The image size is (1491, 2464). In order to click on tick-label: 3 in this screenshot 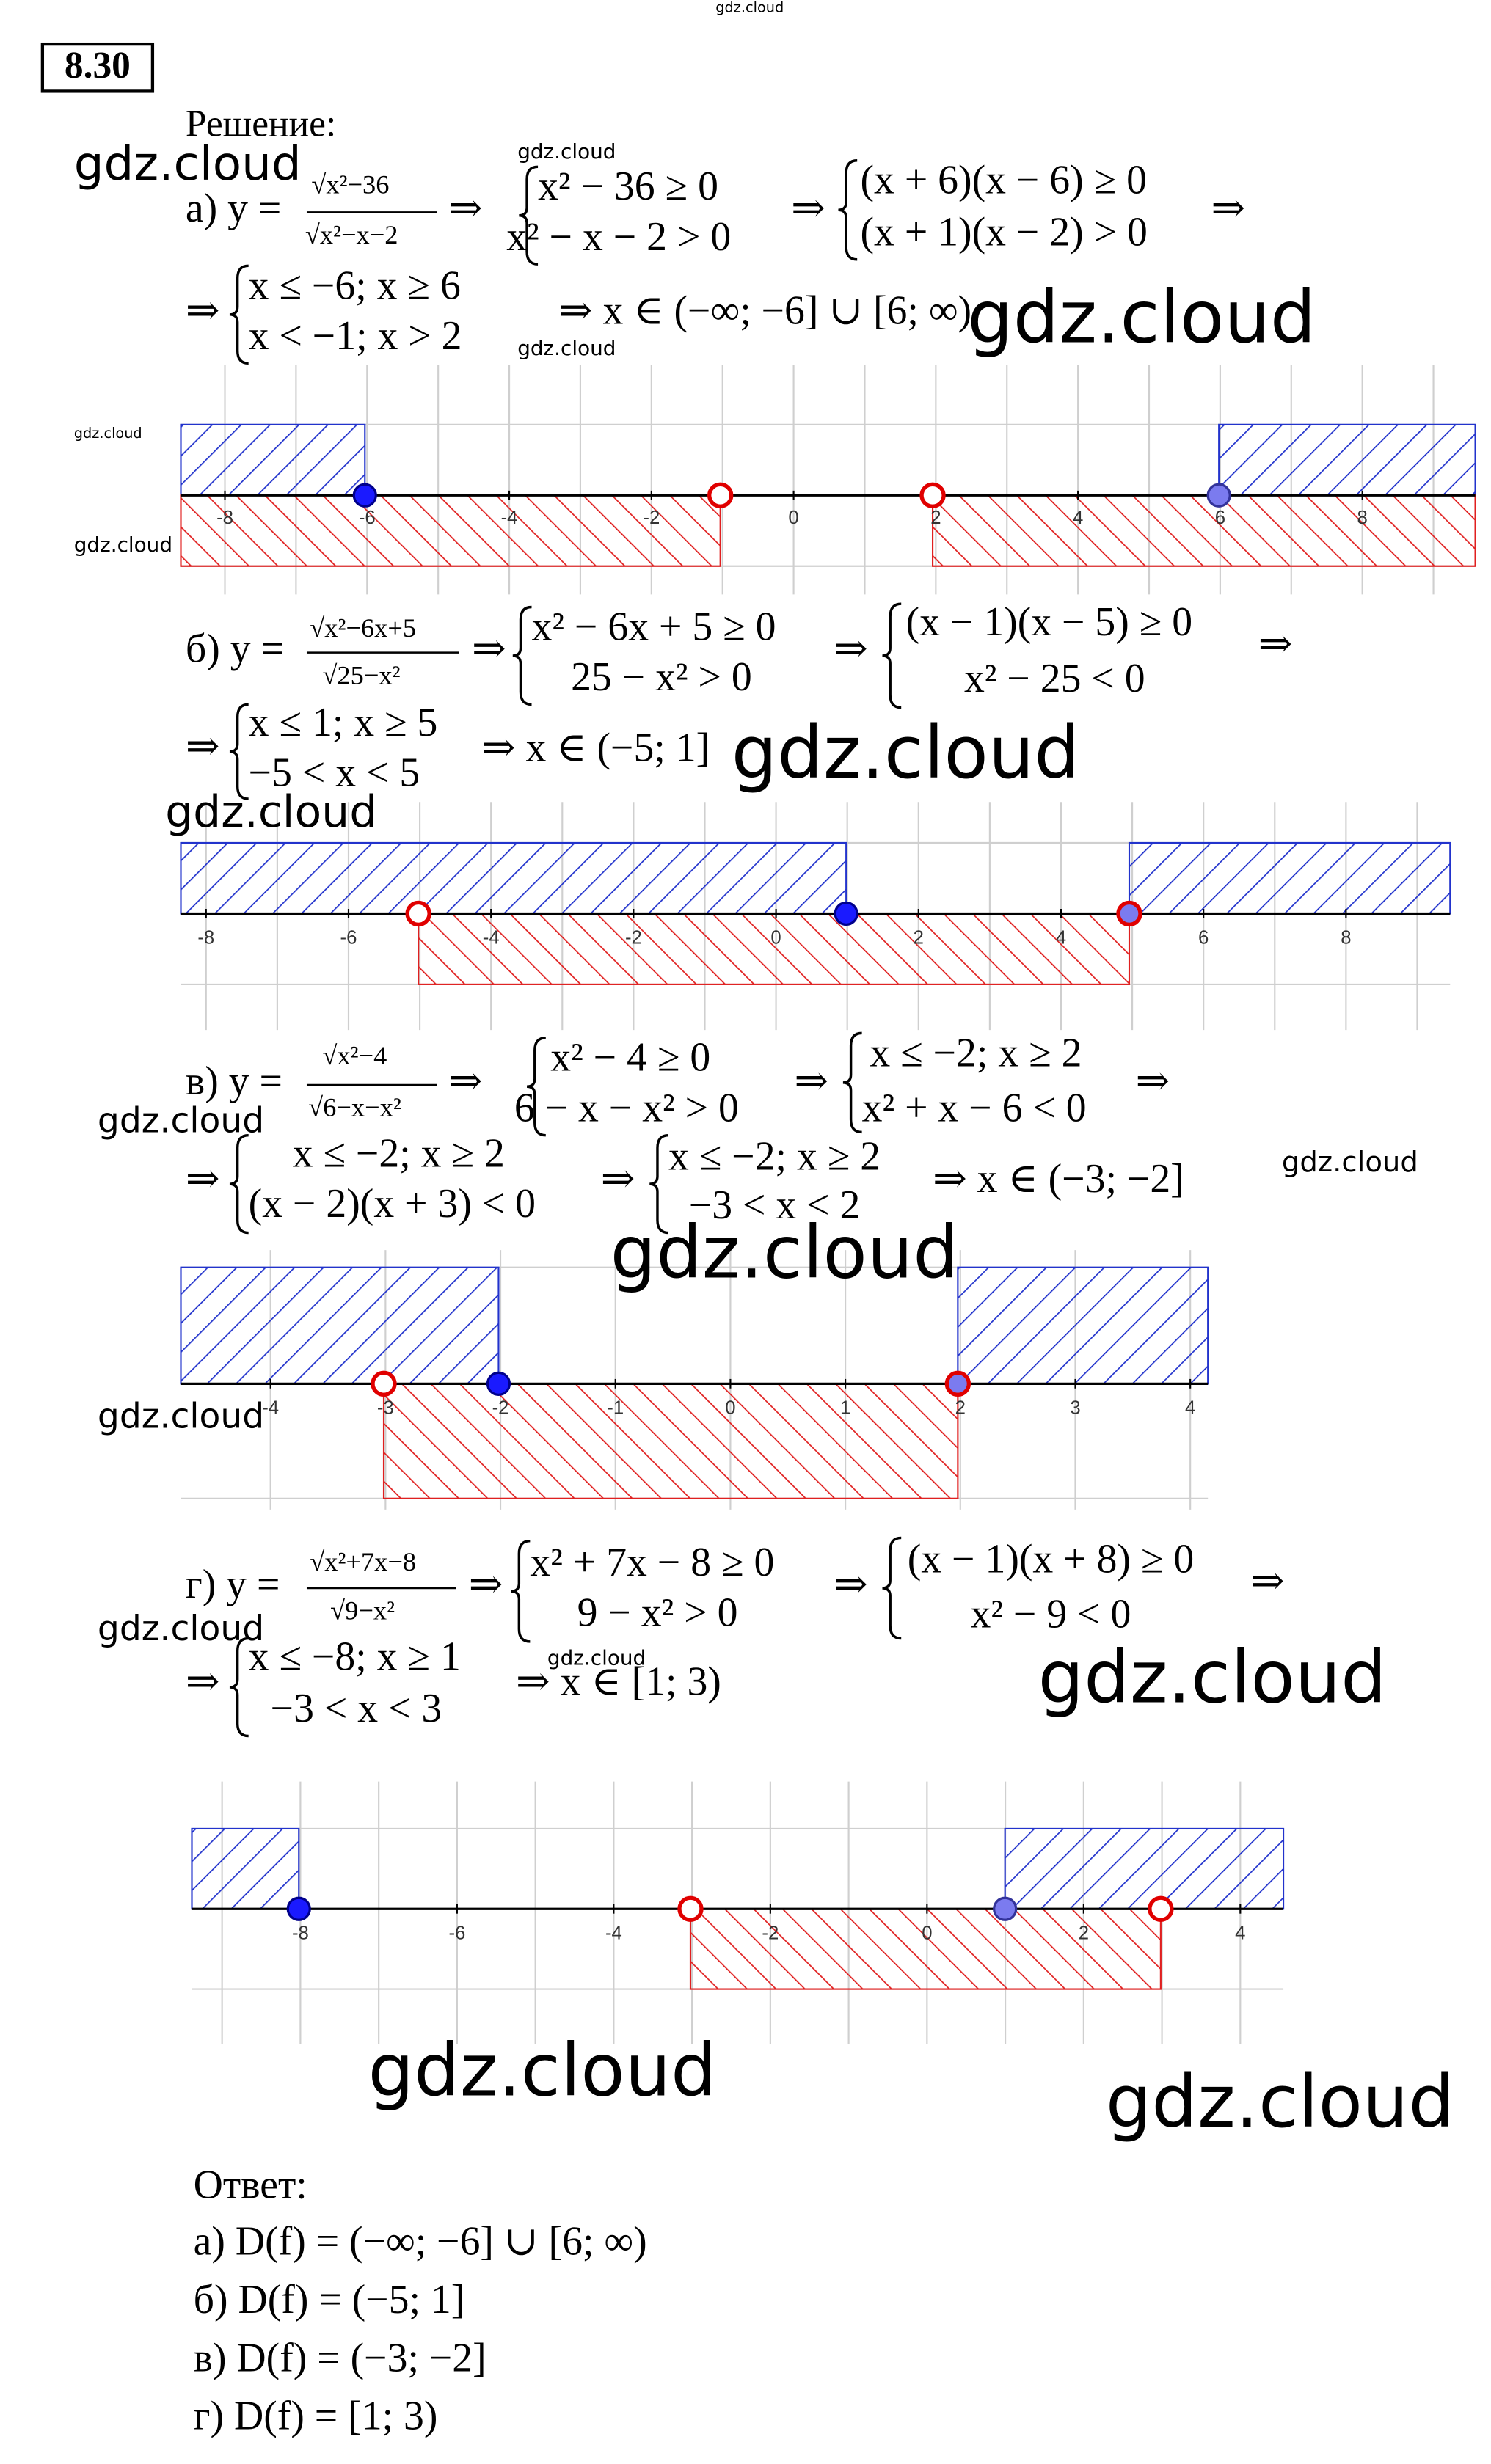, I will do `click(1075, 1407)`.